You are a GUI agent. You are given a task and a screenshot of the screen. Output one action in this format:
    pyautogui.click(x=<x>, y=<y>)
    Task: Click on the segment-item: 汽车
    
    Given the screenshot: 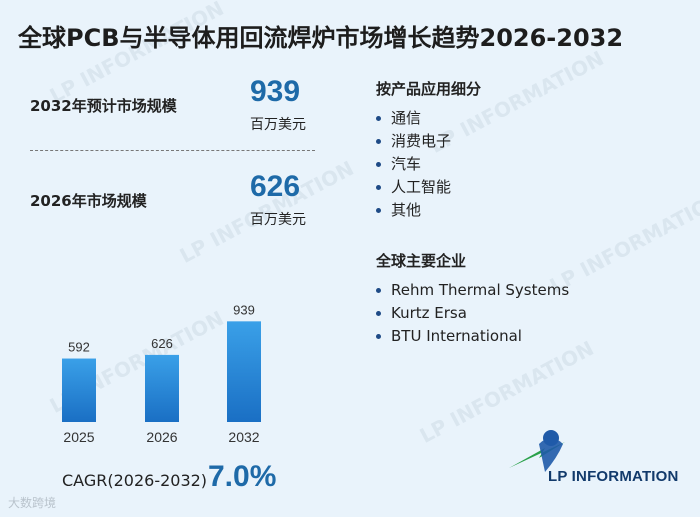 What is the action you would take?
    pyautogui.click(x=413, y=164)
    